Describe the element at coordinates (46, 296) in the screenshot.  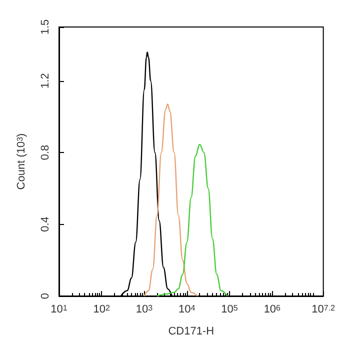
I see `y-tick-label: 0` at that location.